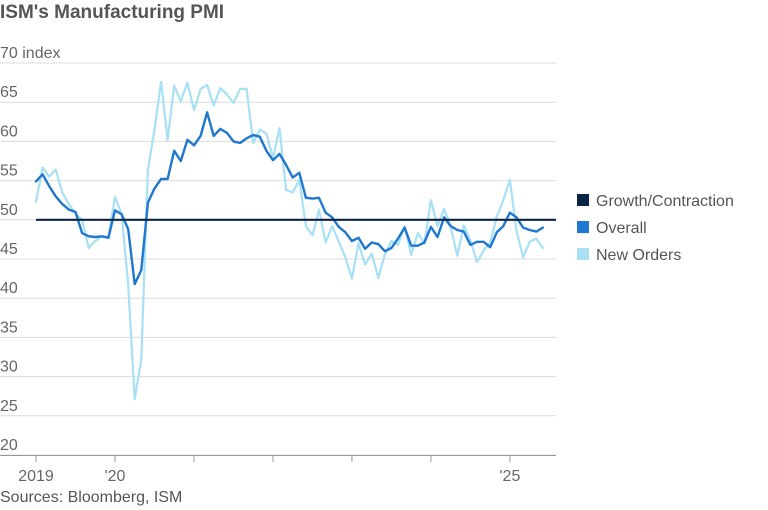  Describe the element at coordinates (655, 228) in the screenshot. I see `legend-layer: Growth/Contraction Overall New Orders` at that location.